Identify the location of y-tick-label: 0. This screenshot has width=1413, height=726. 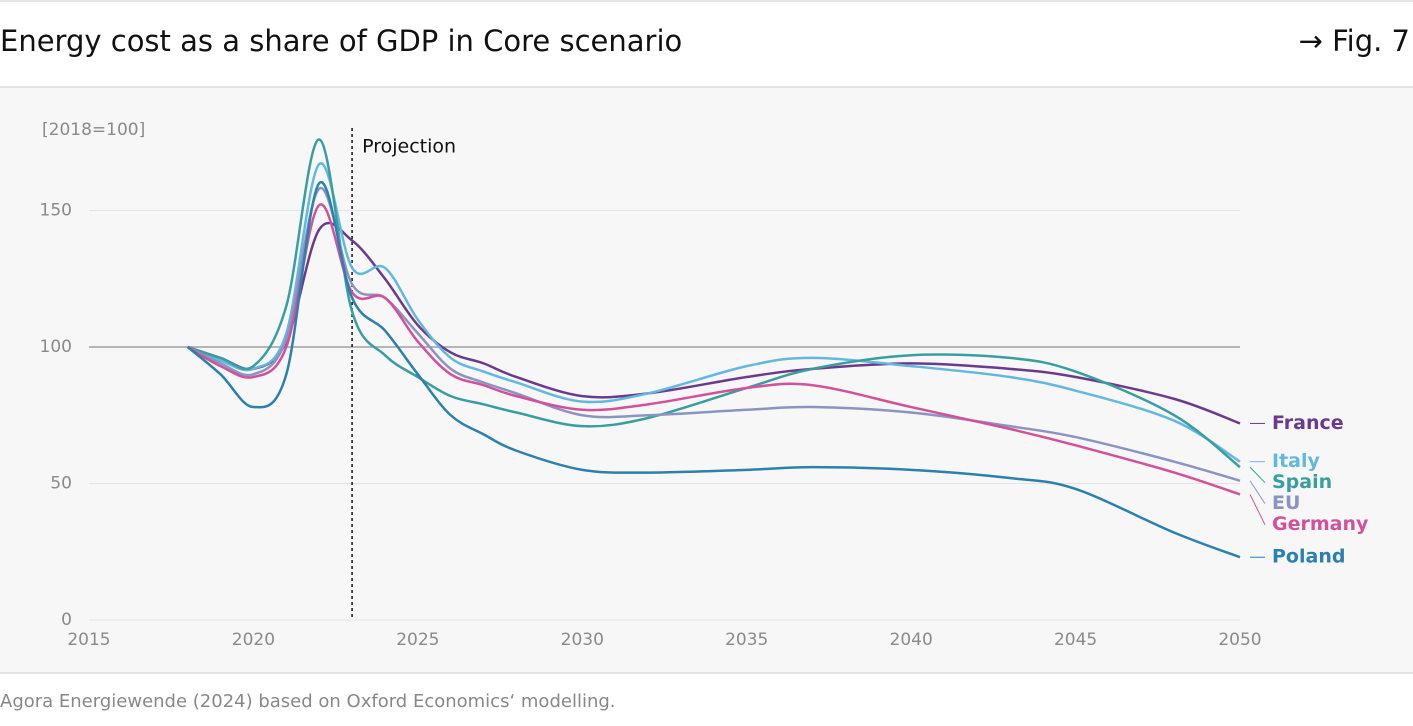
(66, 620).